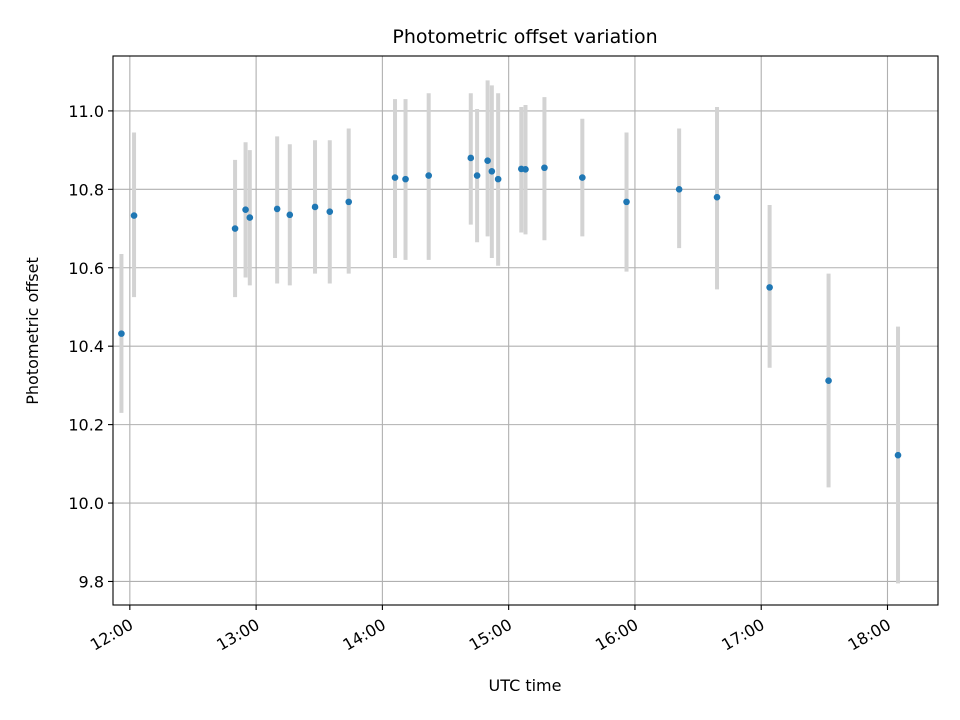  Describe the element at coordinates (86, 111) in the screenshot. I see `y-tick-label: 11.0` at that location.